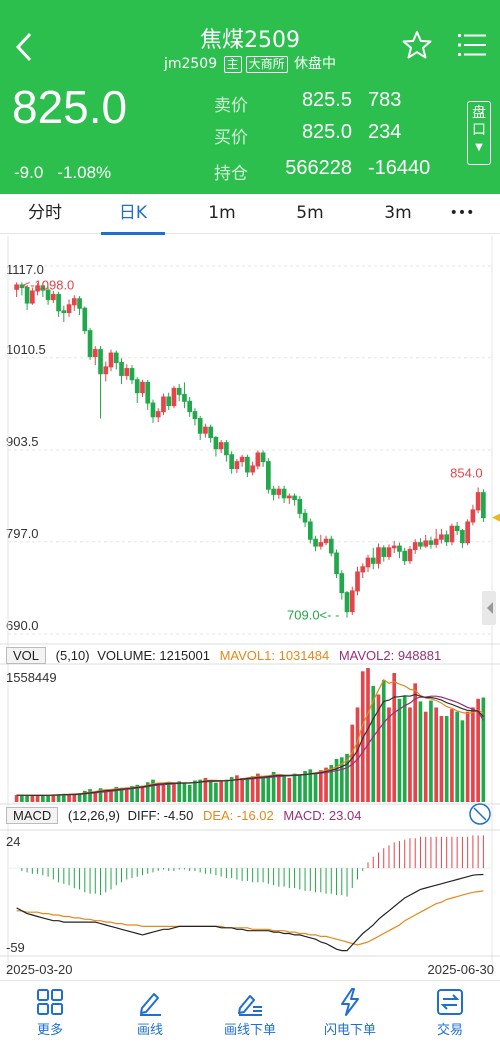 The image size is (500, 1044). I want to click on low-marker-label: 709.0<- -, so click(313, 615).